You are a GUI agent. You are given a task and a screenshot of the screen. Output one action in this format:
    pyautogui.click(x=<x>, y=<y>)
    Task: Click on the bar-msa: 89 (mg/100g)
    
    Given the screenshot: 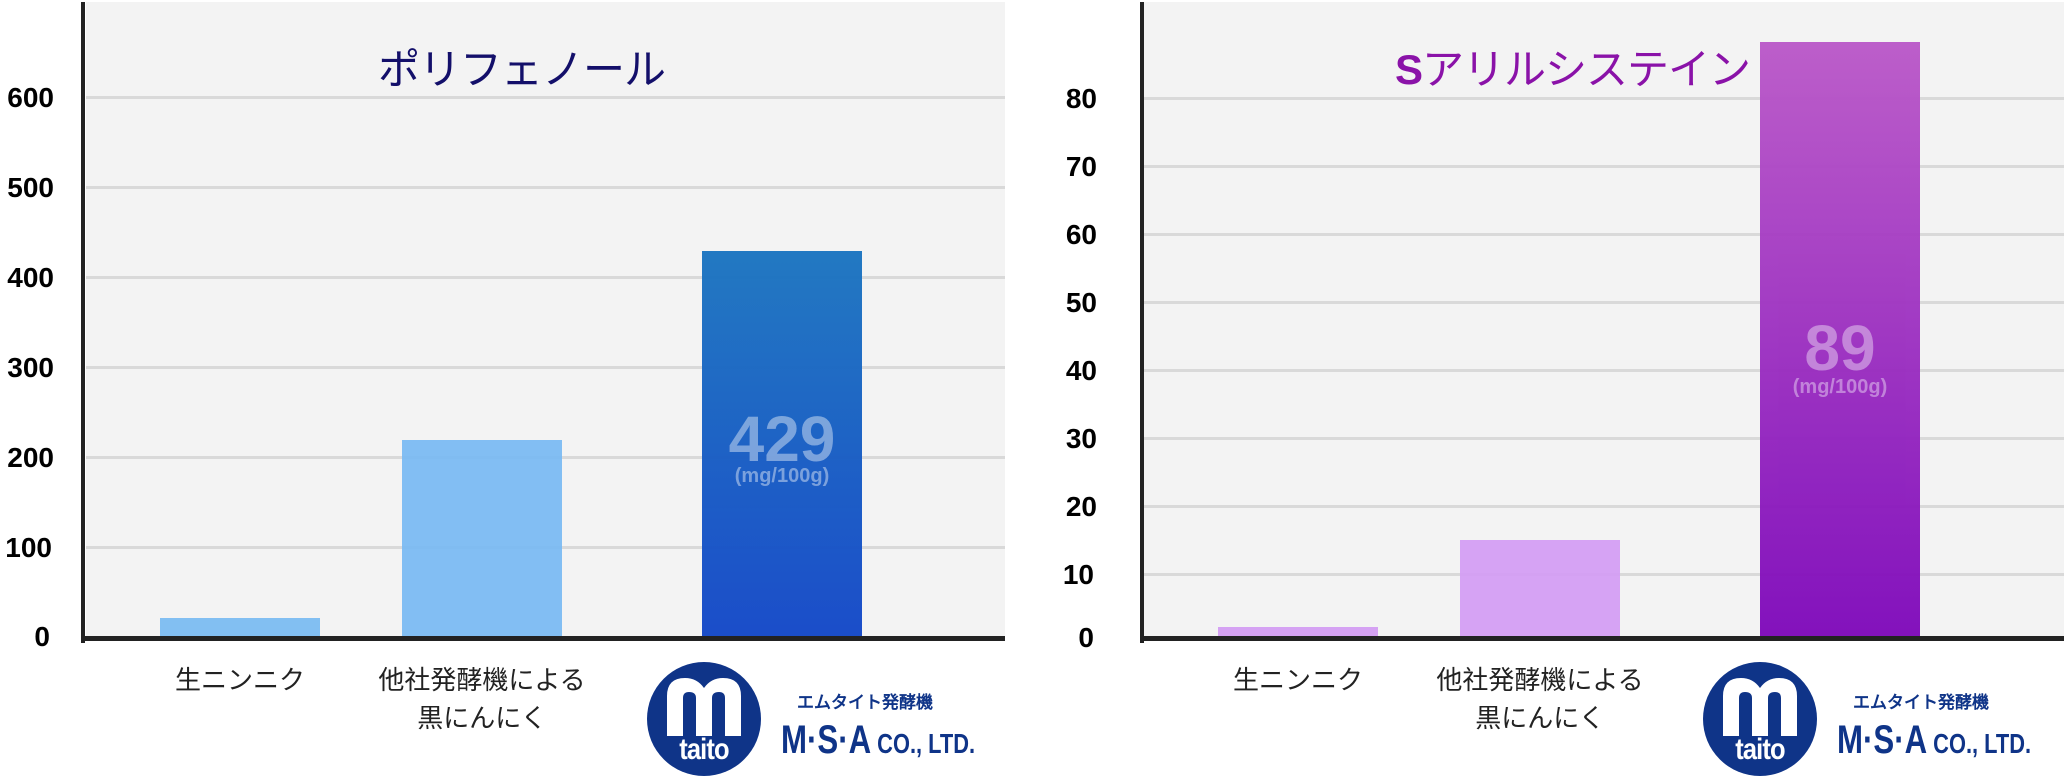 What is the action you would take?
    pyautogui.click(x=1840, y=340)
    